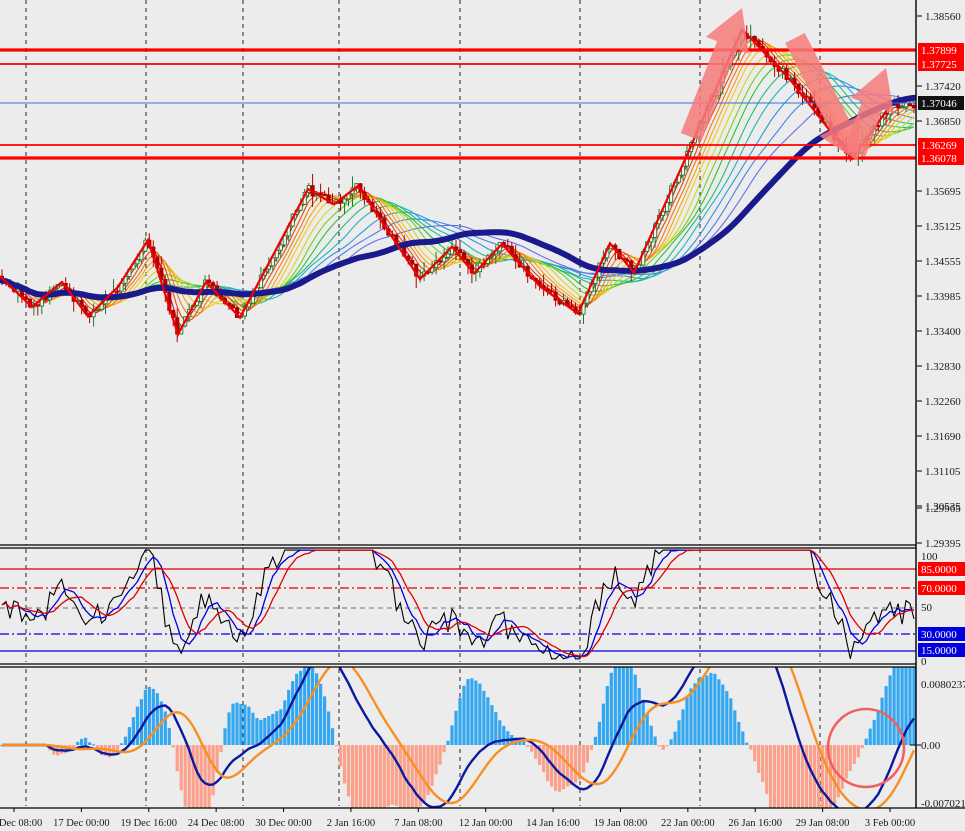 Image resolution: width=965 pixels, height=831 pixels. Describe the element at coordinates (924, 662) in the screenshot. I see `osc-scale-label: 0` at that location.